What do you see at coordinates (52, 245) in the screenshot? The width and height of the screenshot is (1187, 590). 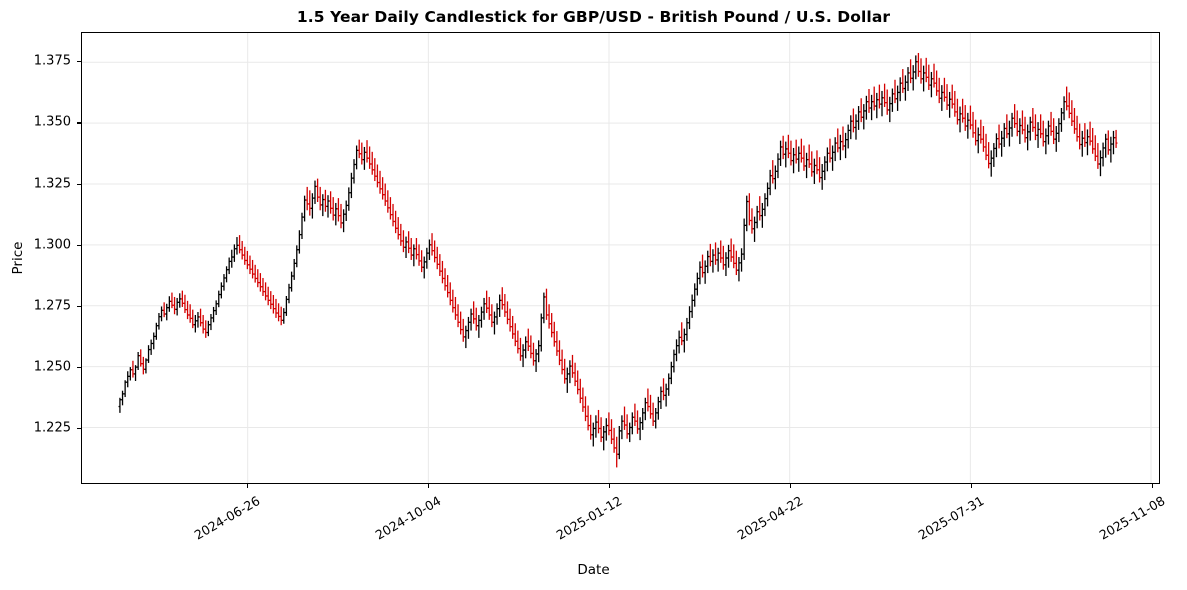 I see `y-axis-tick-label: 1.300` at bounding box center [52, 245].